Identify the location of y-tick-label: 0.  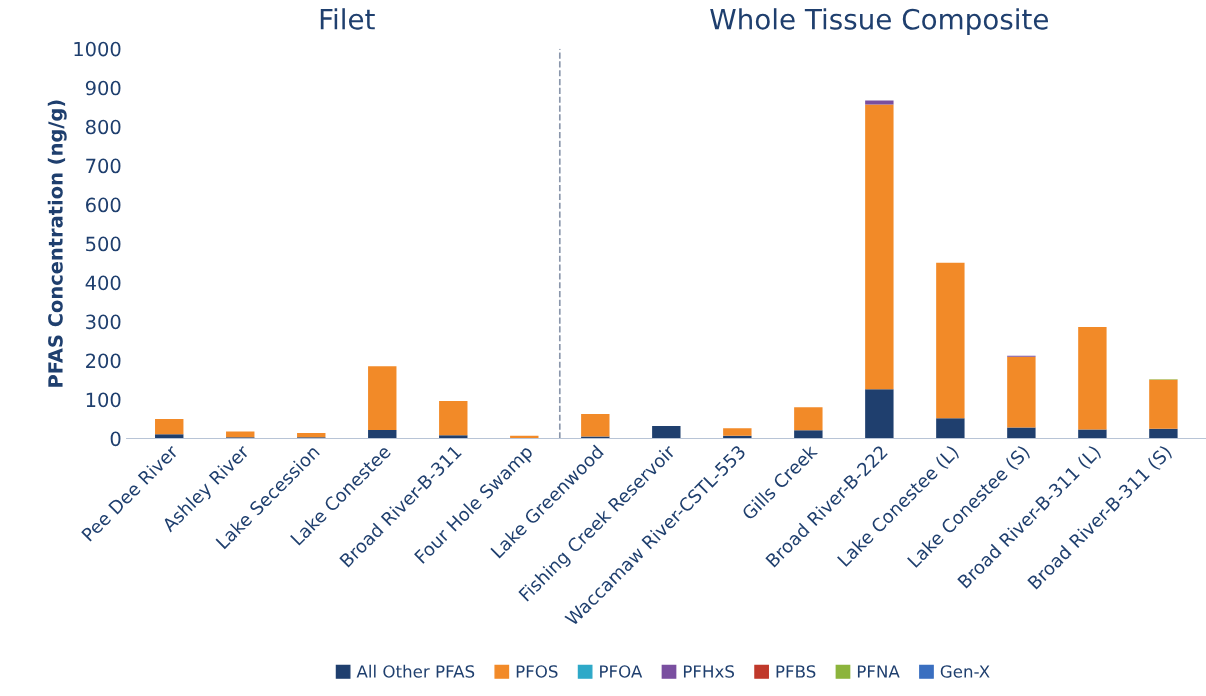
(115, 439).